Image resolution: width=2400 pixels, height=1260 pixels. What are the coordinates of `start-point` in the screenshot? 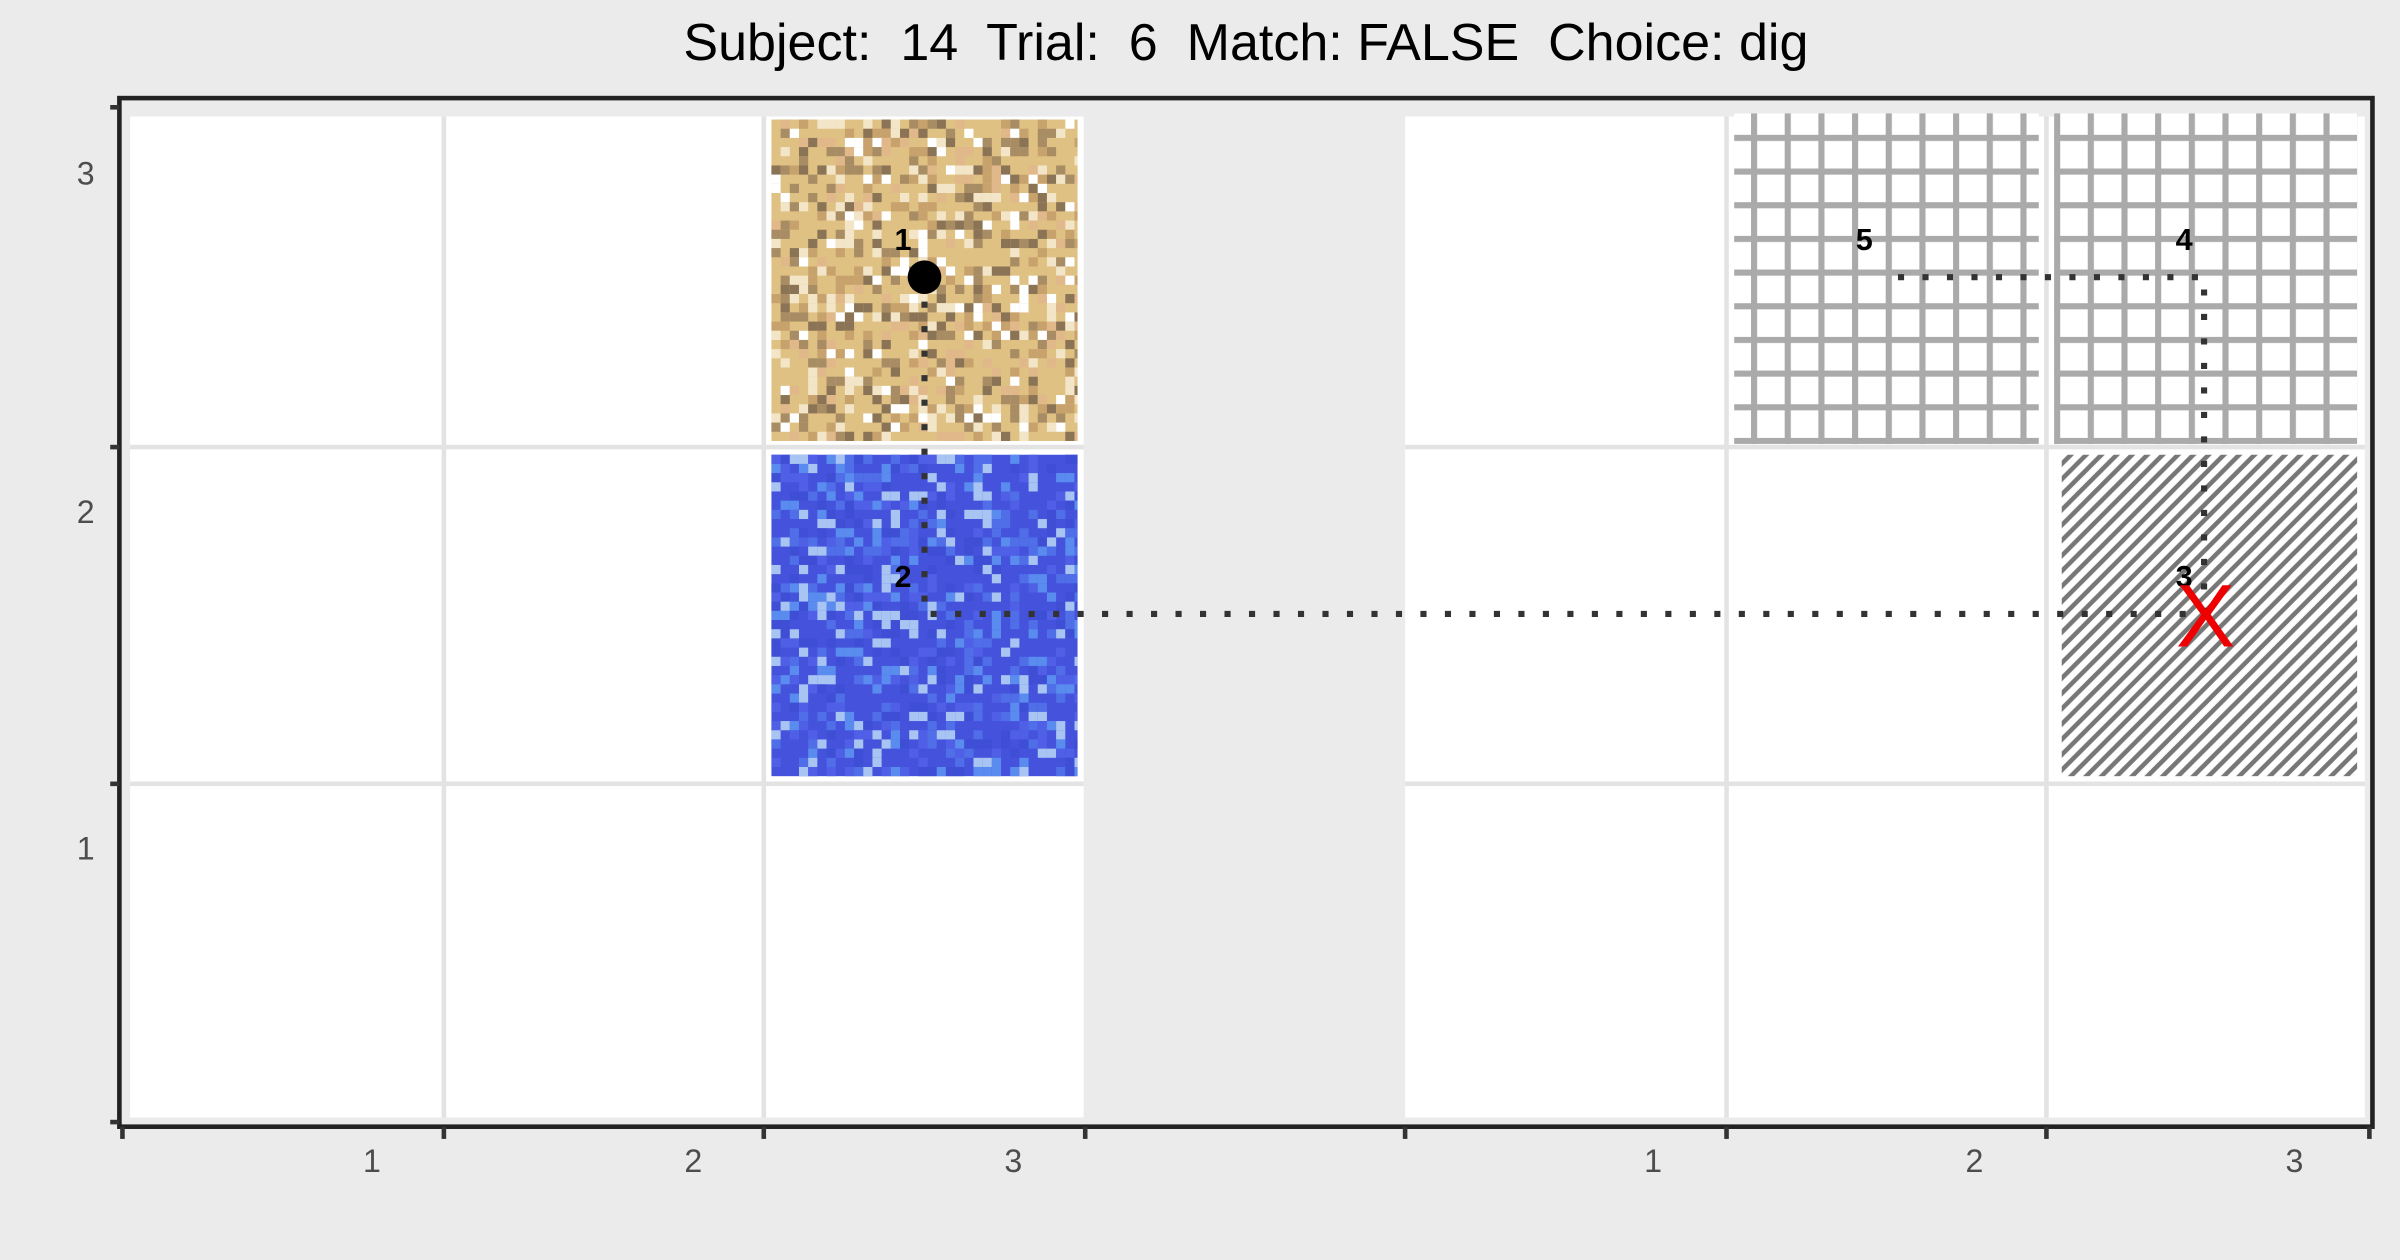 It's located at (924, 277).